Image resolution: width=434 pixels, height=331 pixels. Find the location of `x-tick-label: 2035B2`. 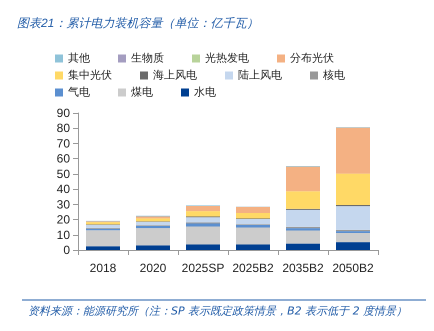

x-tick-label: 2035B2 is located at coordinates (303, 268).